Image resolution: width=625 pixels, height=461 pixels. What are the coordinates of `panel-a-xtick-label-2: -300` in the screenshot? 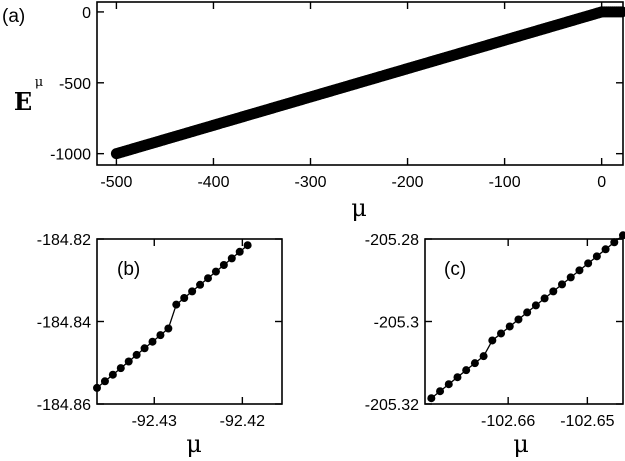 It's located at (310, 182).